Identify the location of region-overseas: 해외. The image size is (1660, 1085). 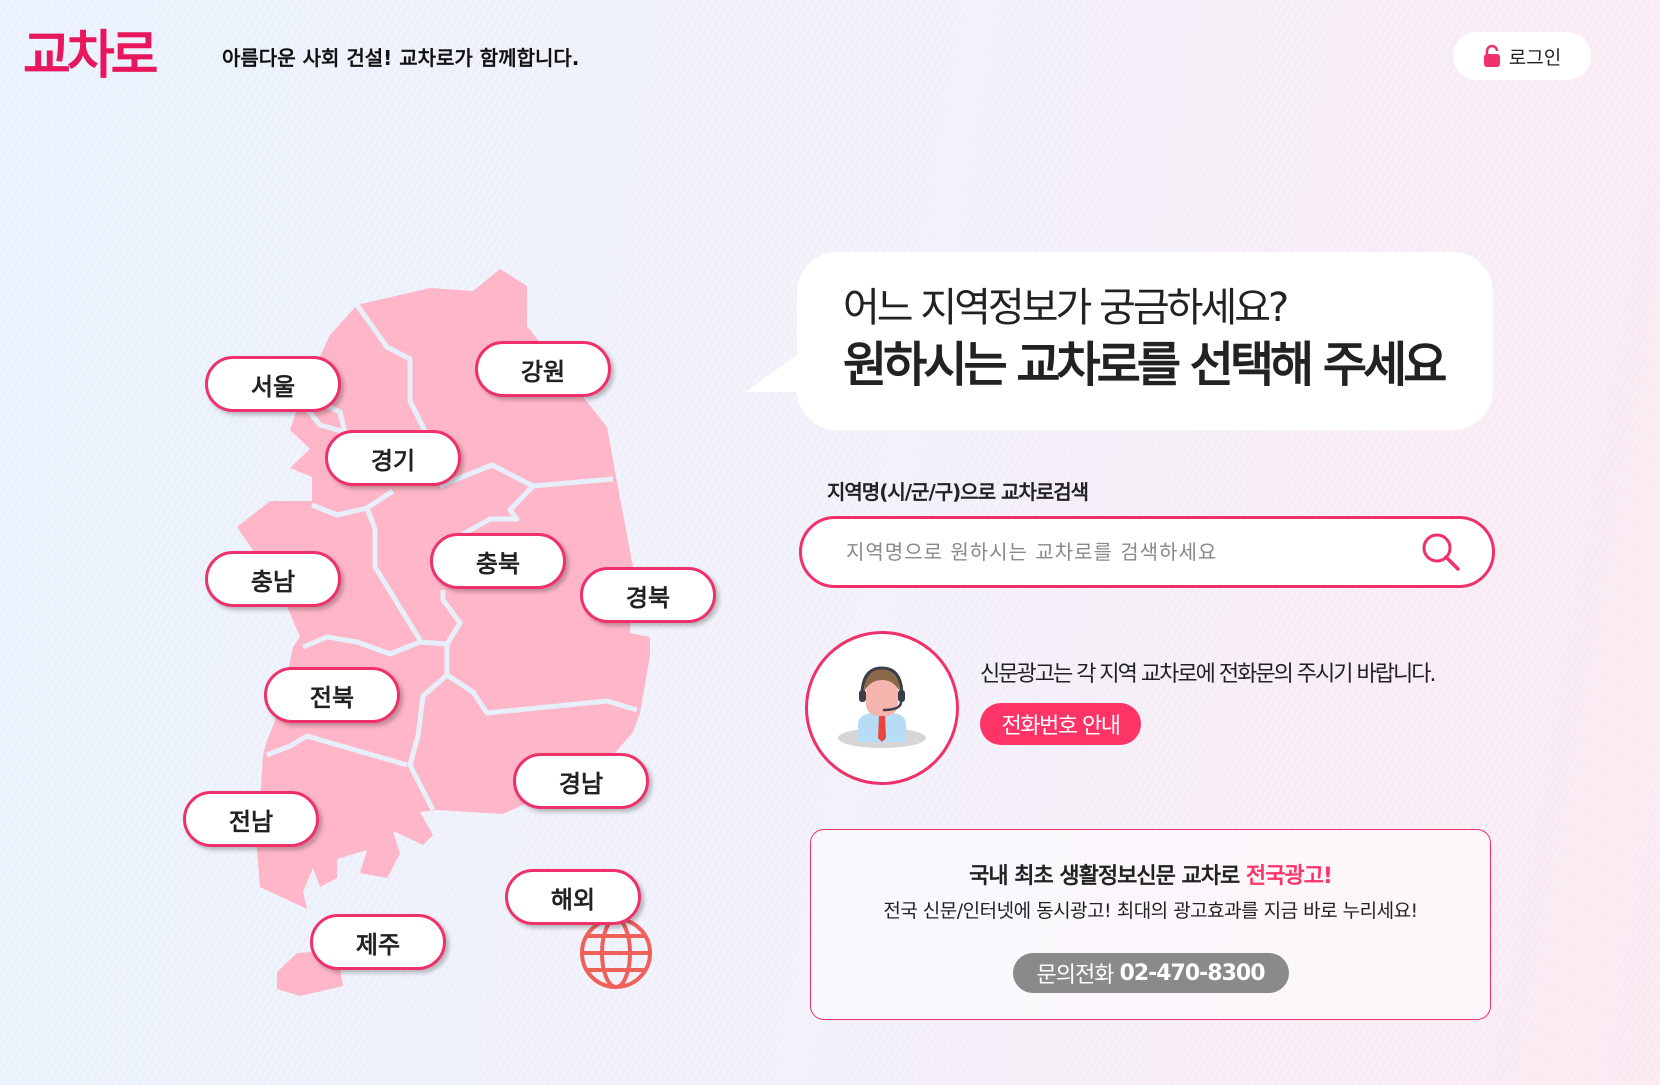
(573, 897).